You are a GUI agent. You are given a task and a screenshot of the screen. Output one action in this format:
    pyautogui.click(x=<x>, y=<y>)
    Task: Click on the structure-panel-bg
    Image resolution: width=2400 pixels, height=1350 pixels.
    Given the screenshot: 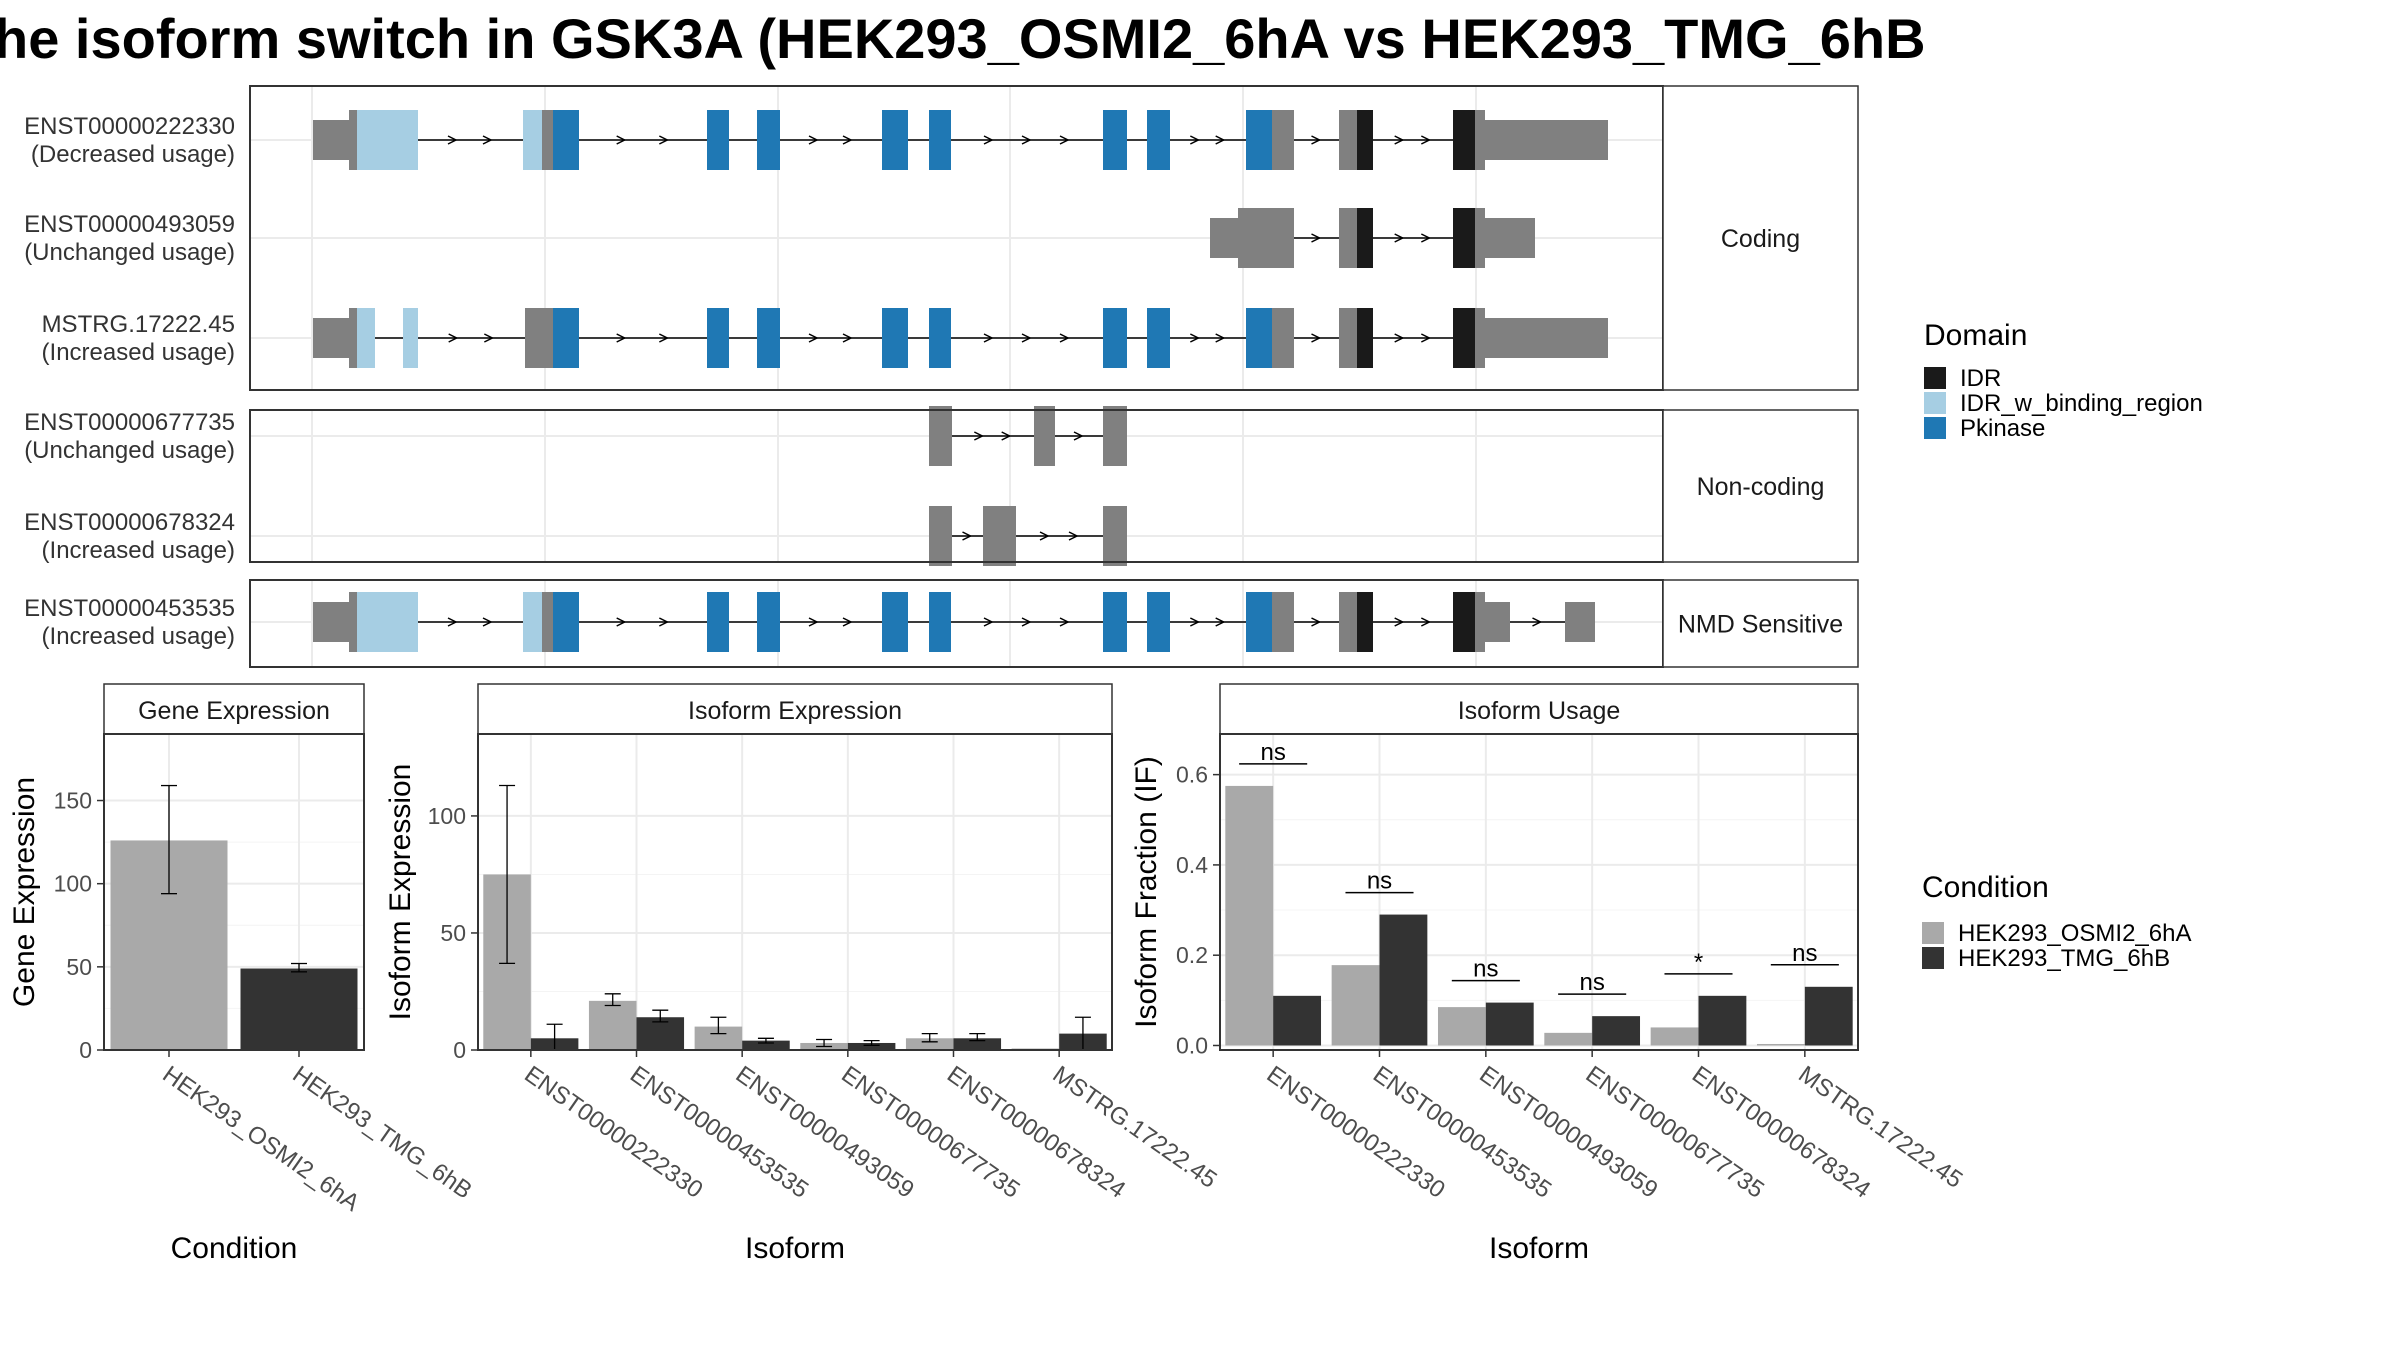 What is the action you would take?
    pyautogui.click(x=956, y=623)
    